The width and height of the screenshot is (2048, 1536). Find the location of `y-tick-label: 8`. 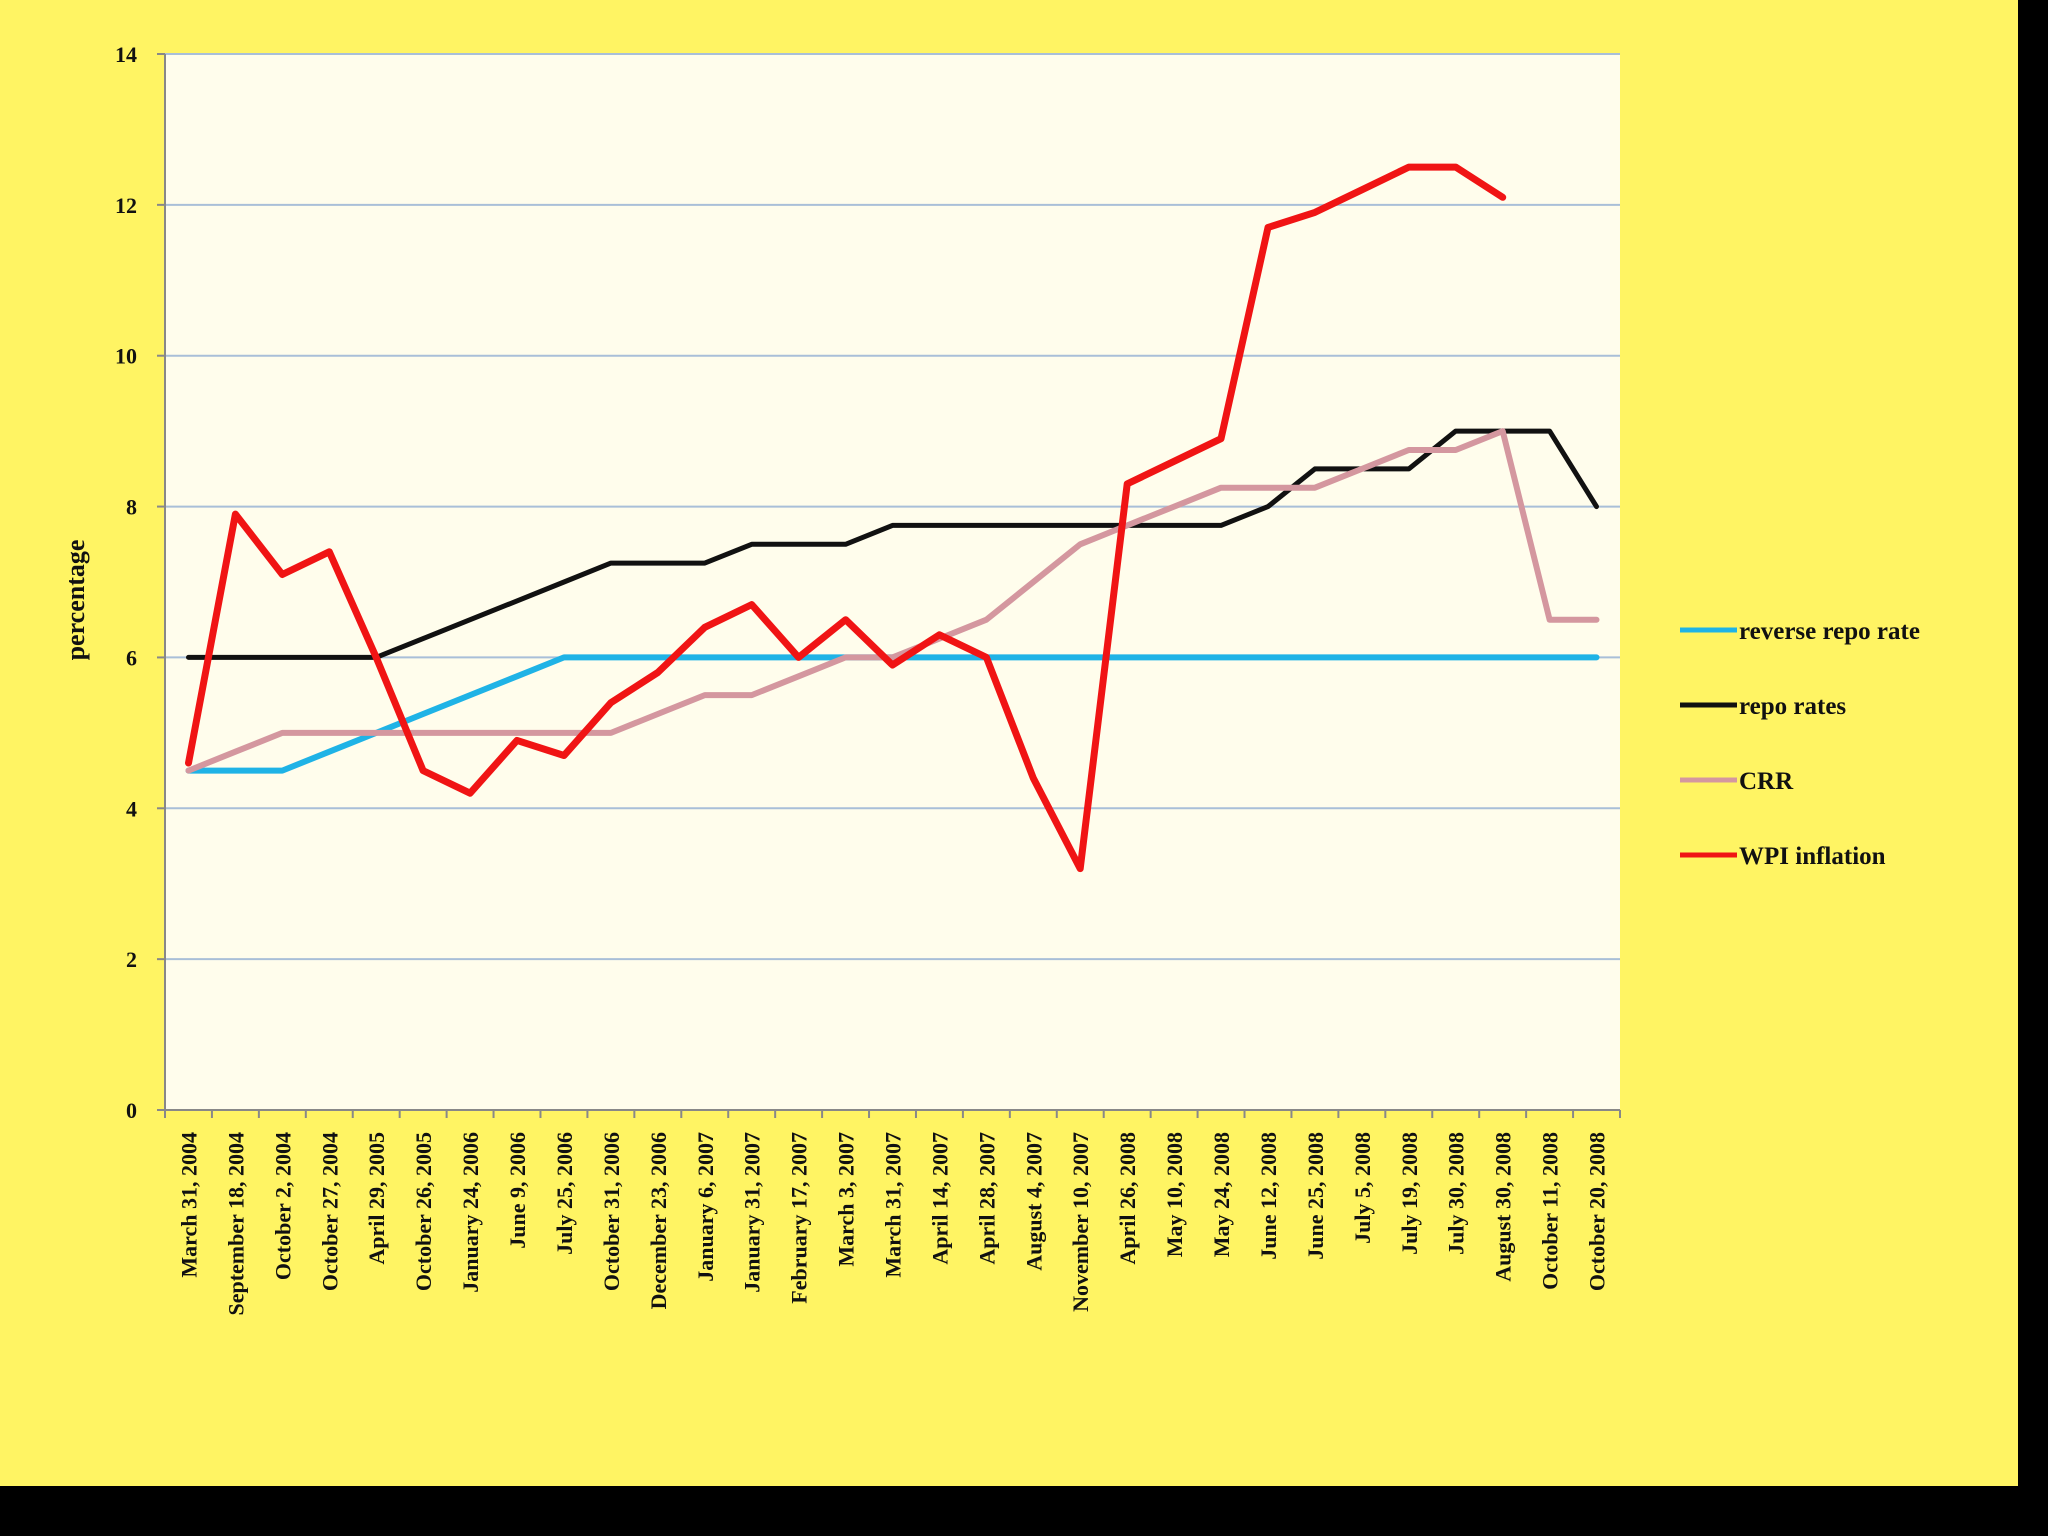

y-tick-label: 8 is located at coordinates (131, 507).